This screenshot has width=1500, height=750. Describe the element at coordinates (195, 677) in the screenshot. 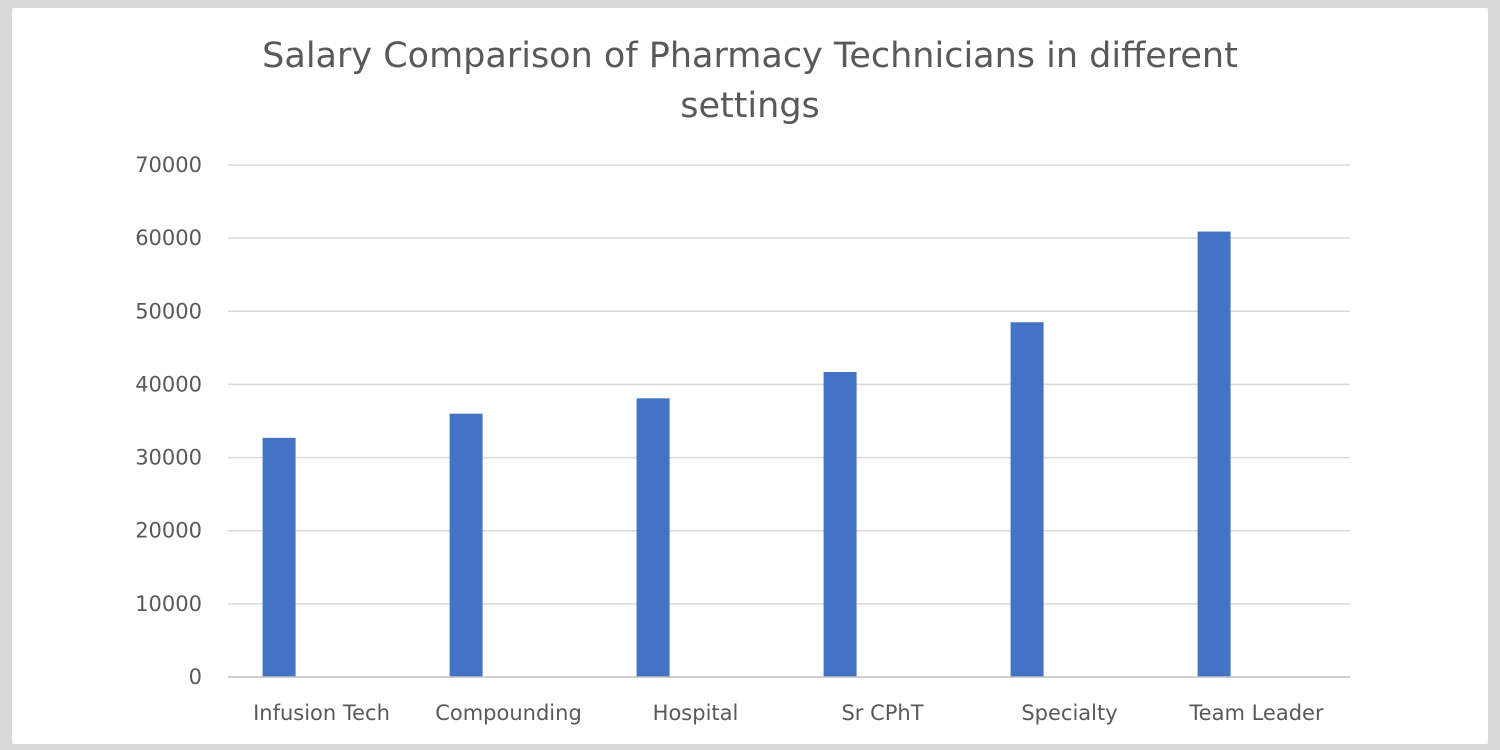

I see `y-tick-label: 0` at that location.